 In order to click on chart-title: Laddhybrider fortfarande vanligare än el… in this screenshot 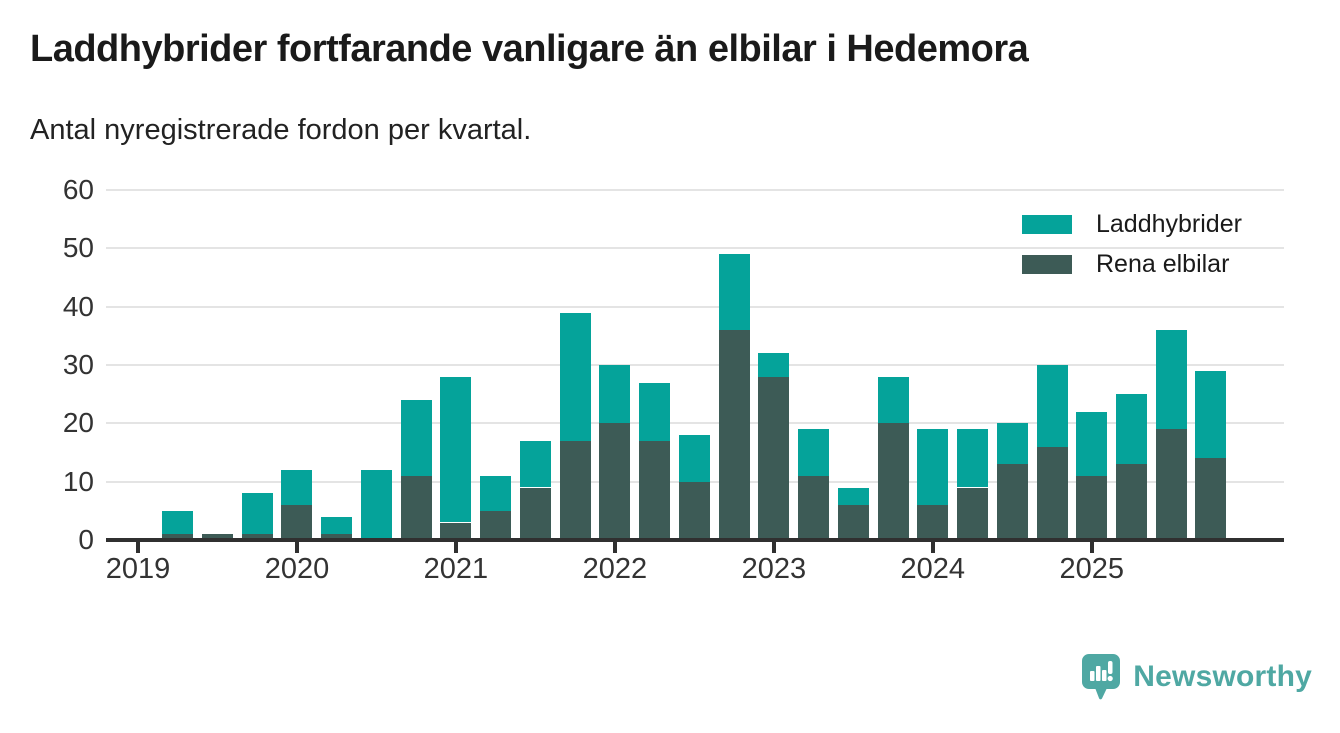, I will do `click(529, 49)`.